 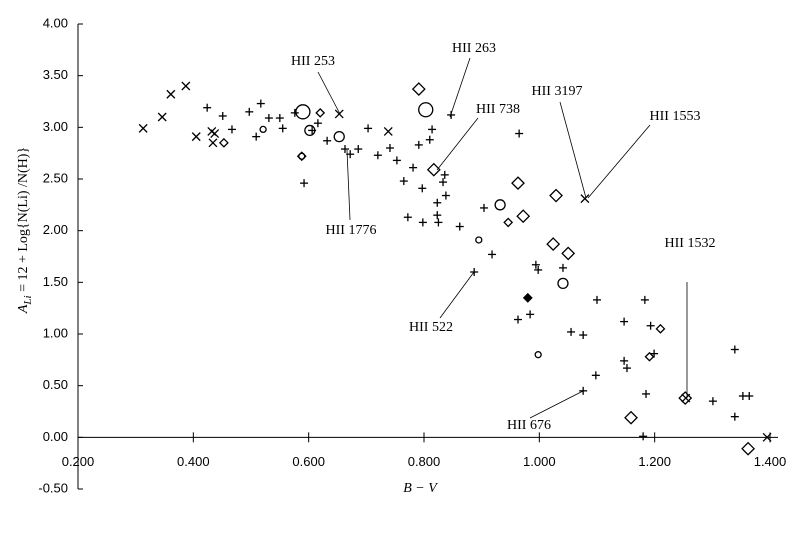 I want to click on y-tick-label: 4.00, so click(x=55, y=22).